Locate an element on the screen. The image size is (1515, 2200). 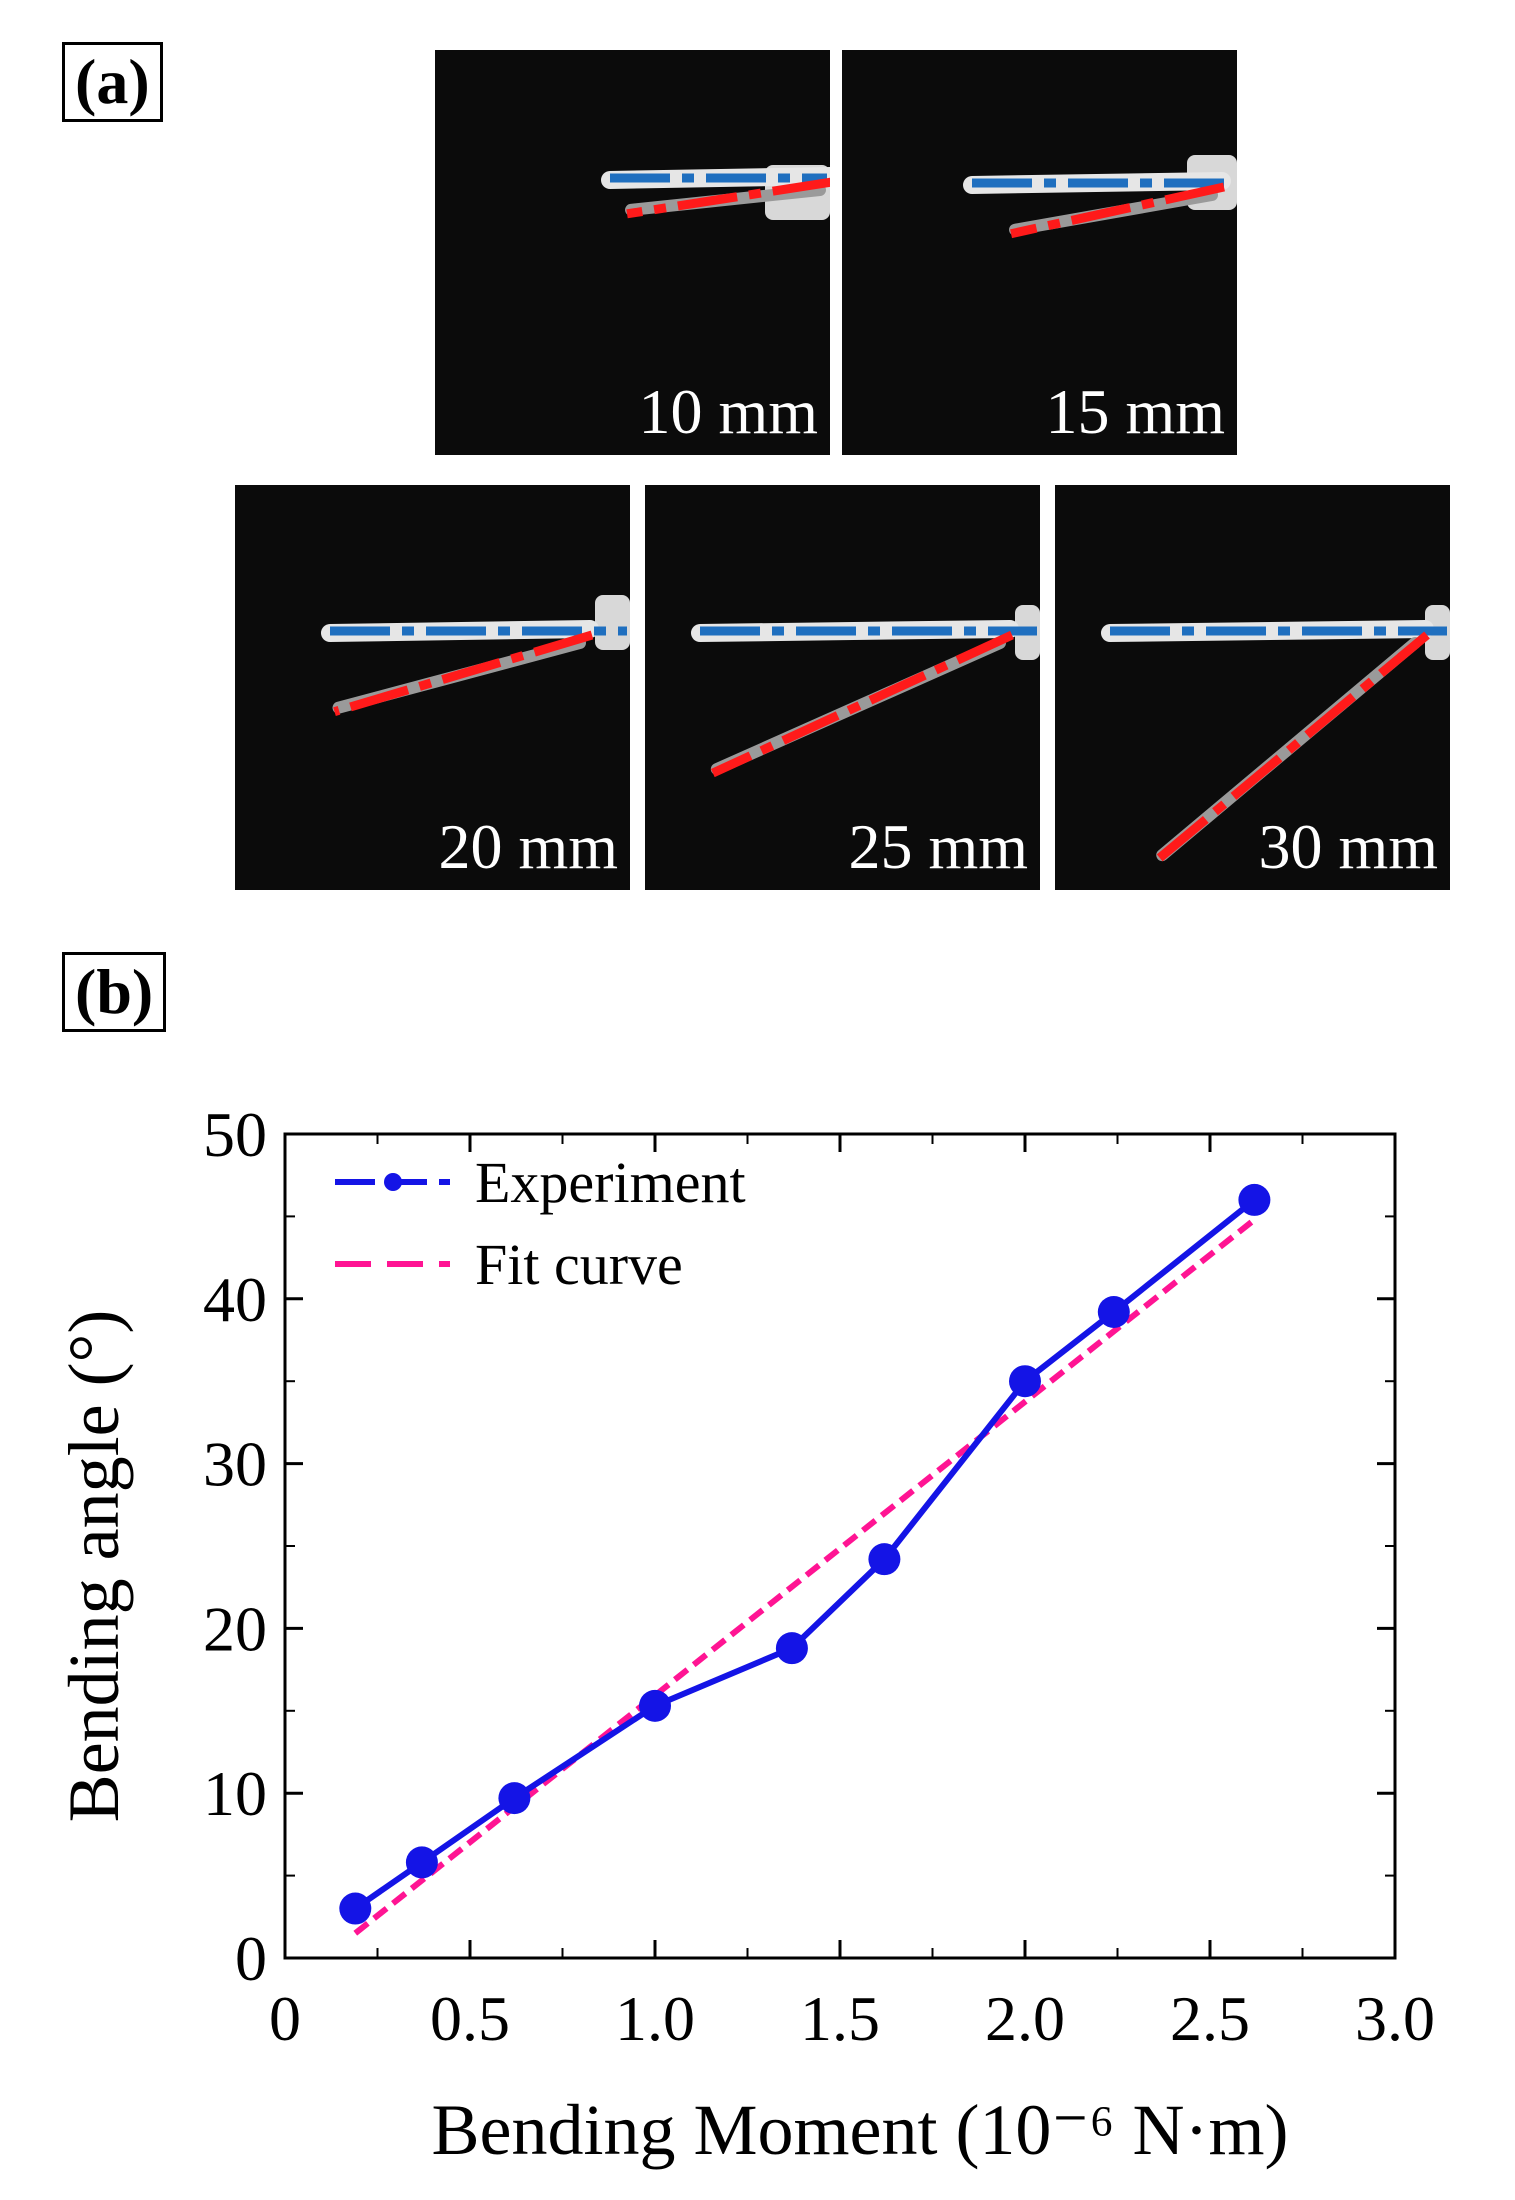
legend-experiment-marker is located at coordinates (393, 1182).